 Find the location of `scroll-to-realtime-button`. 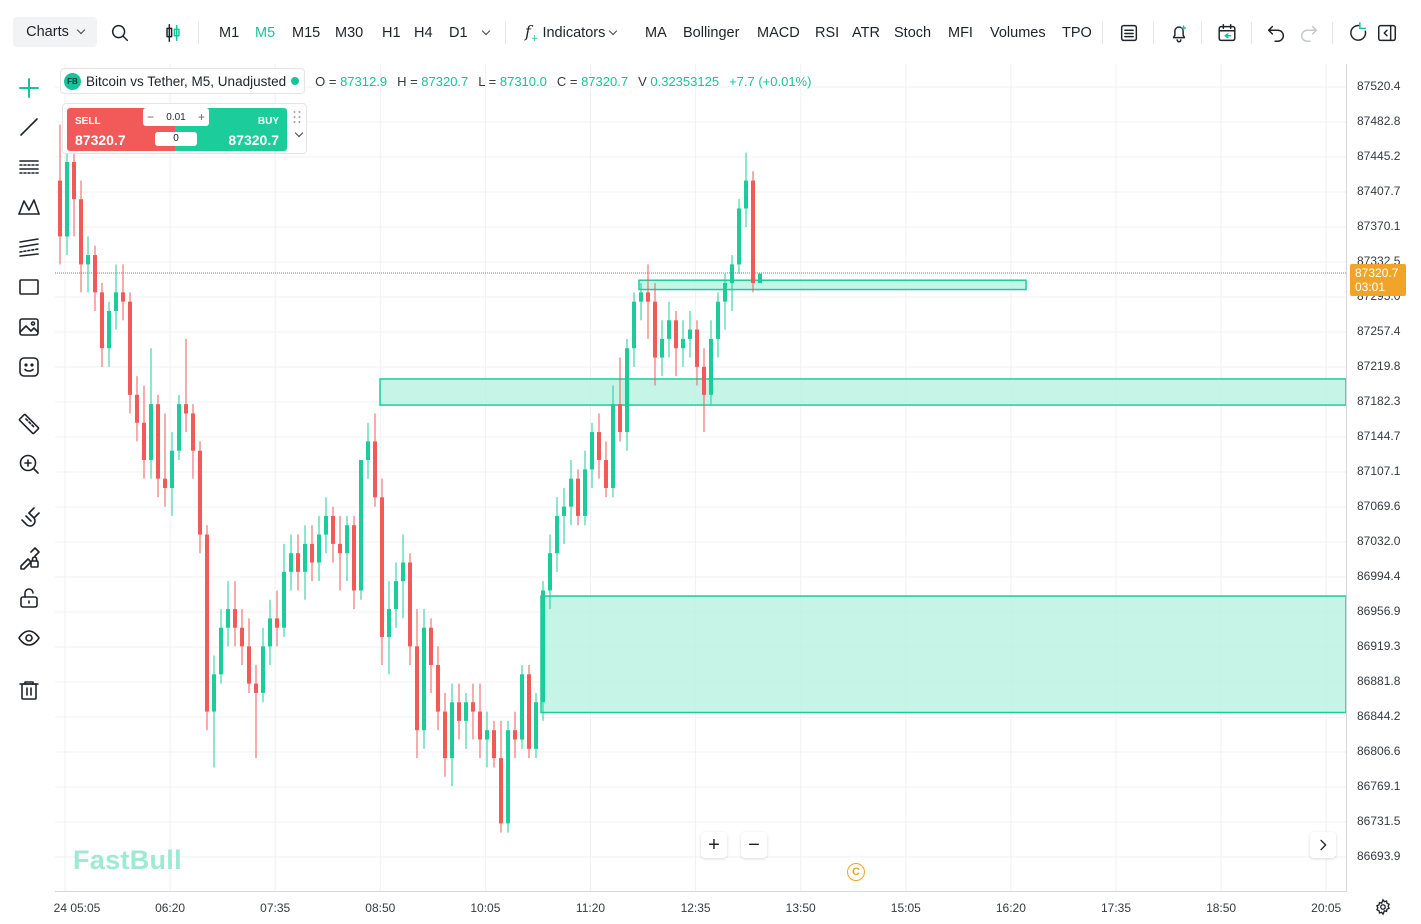

scroll-to-realtime-button is located at coordinates (1323, 845).